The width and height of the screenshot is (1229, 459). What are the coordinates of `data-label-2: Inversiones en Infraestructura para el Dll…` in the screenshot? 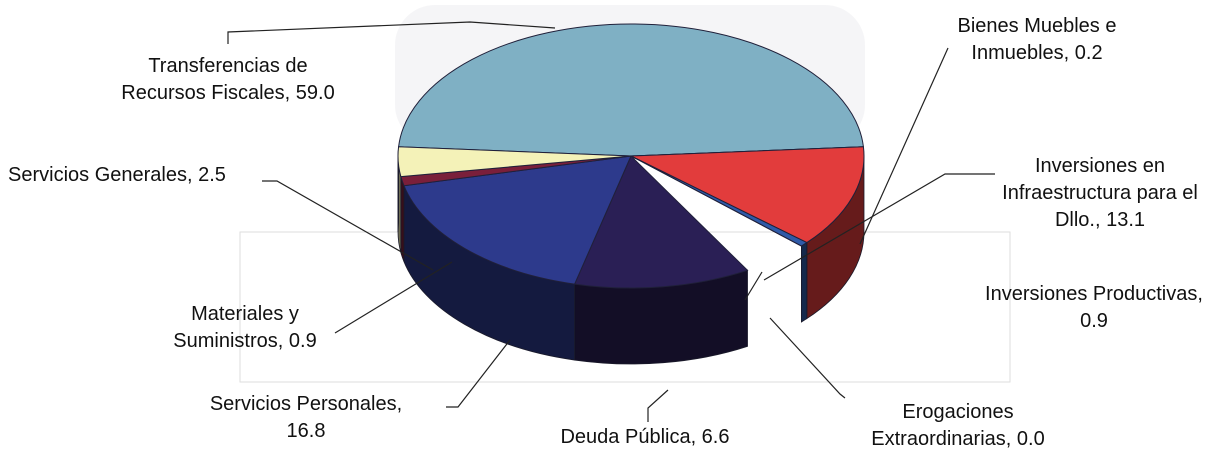 It's located at (1100, 193).